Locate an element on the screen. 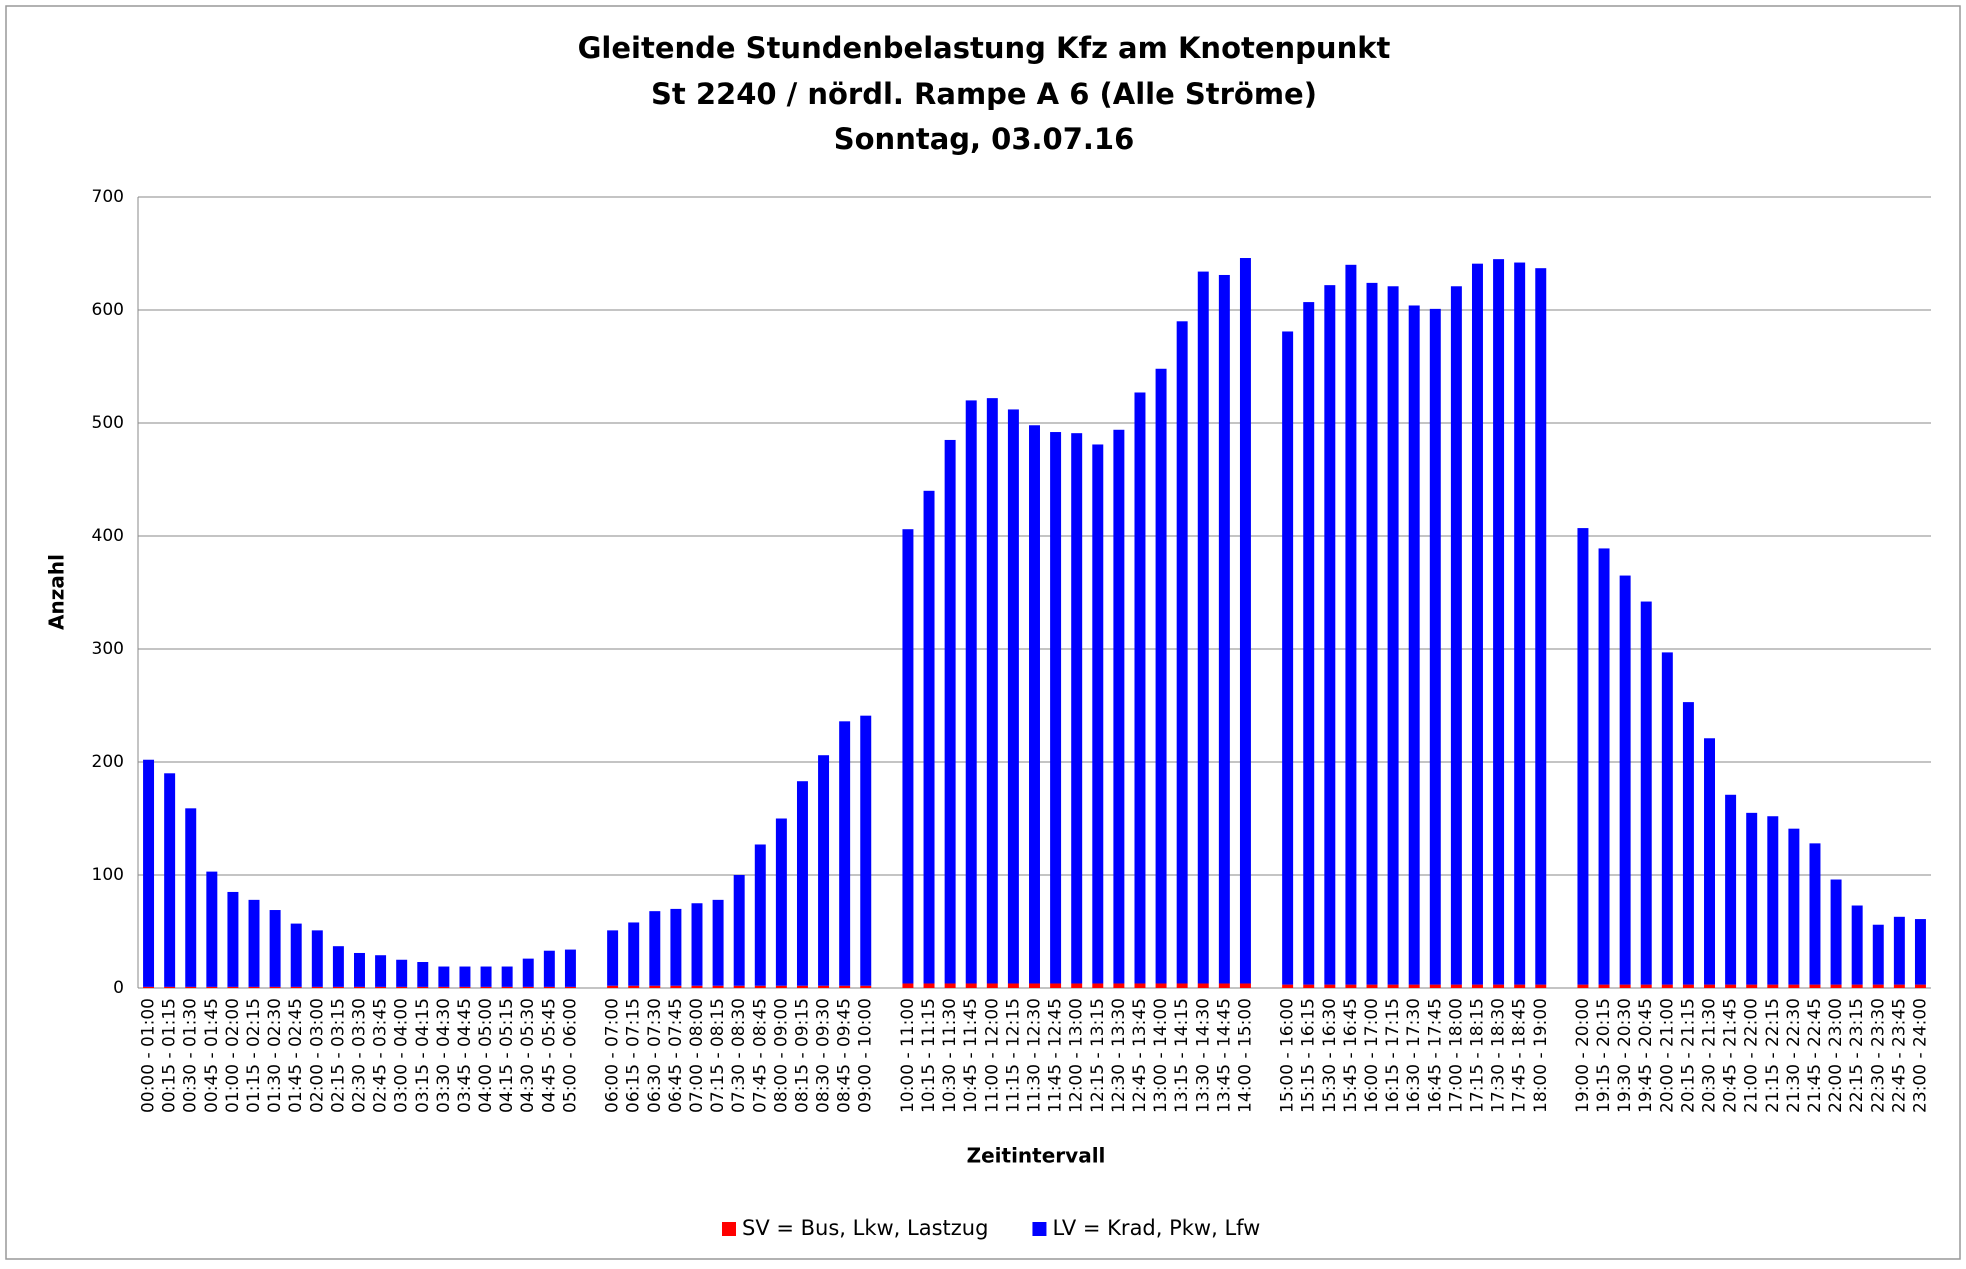  x-tick-label: 17:45 - 18:45 is located at coordinates (1520, 1055).